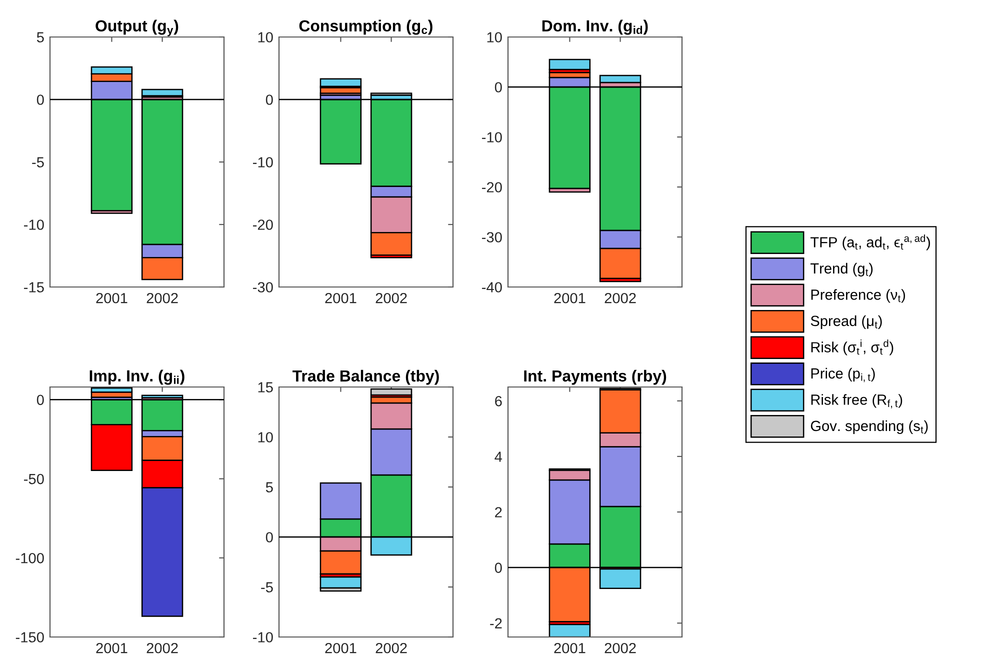 This screenshot has height=669, width=985. I want to click on chart-title: Imp. Inv. (g$_{ii}$), so click(137, 377).